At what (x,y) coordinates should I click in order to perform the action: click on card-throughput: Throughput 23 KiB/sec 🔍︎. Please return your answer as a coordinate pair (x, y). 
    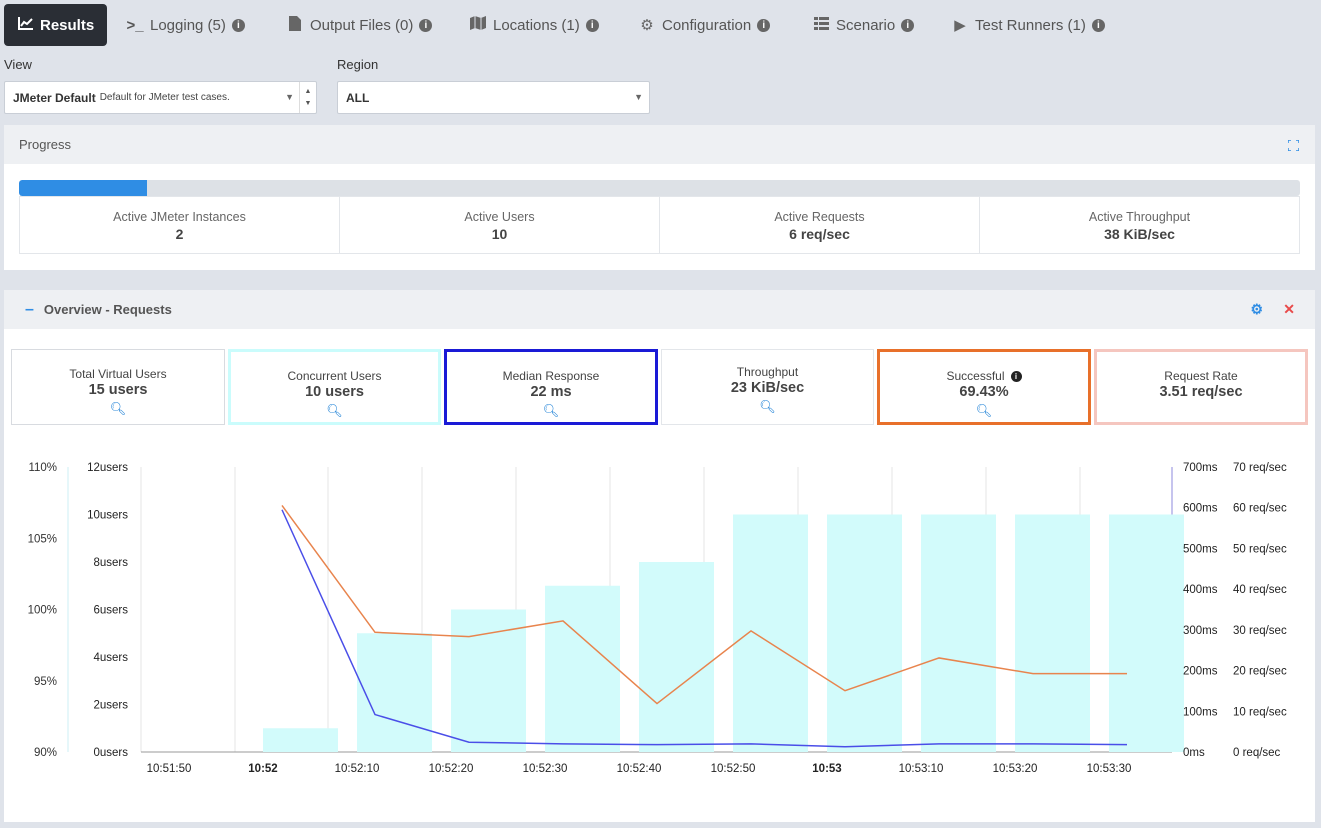
    Looking at the image, I should click on (767, 387).